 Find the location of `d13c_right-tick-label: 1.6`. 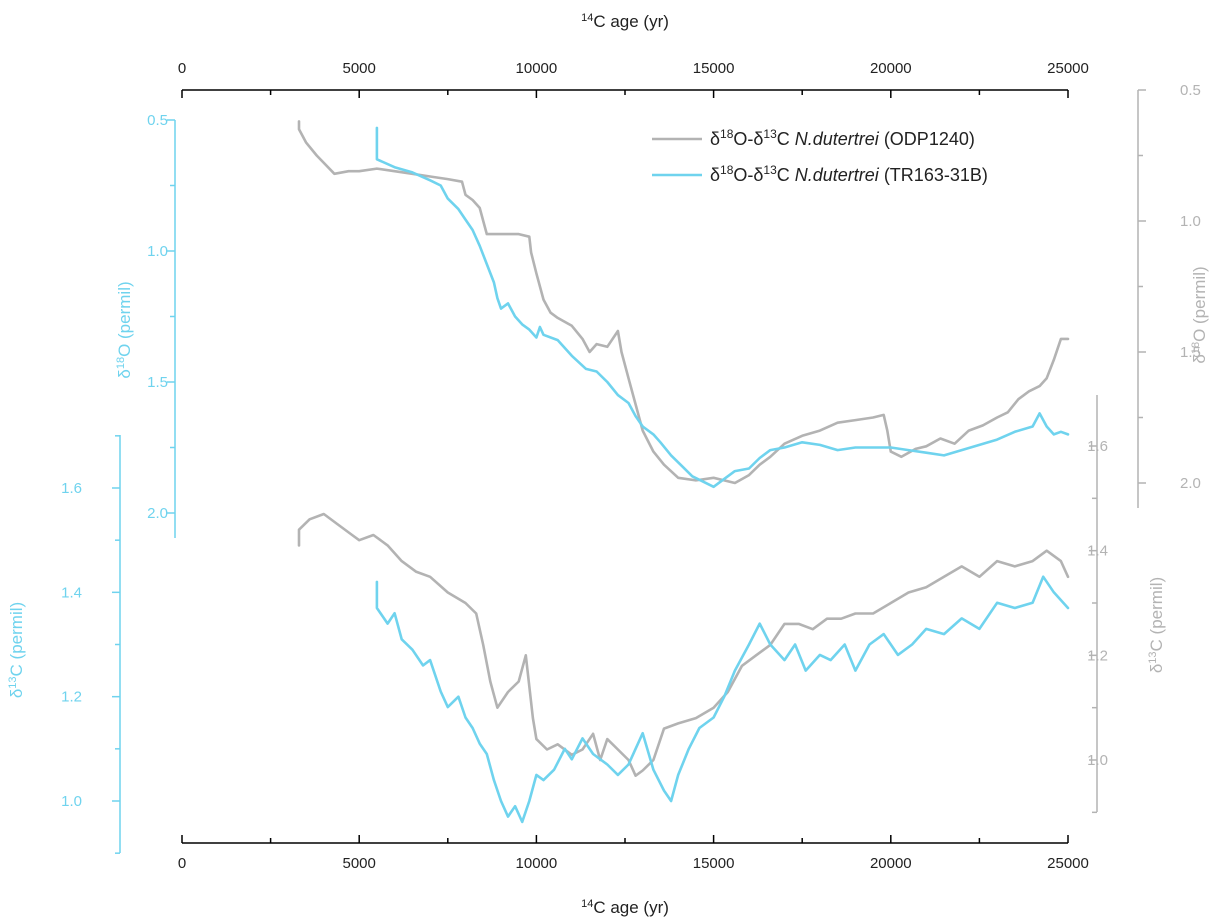

d13c_right-tick-label: 1.6 is located at coordinates (1097, 446).